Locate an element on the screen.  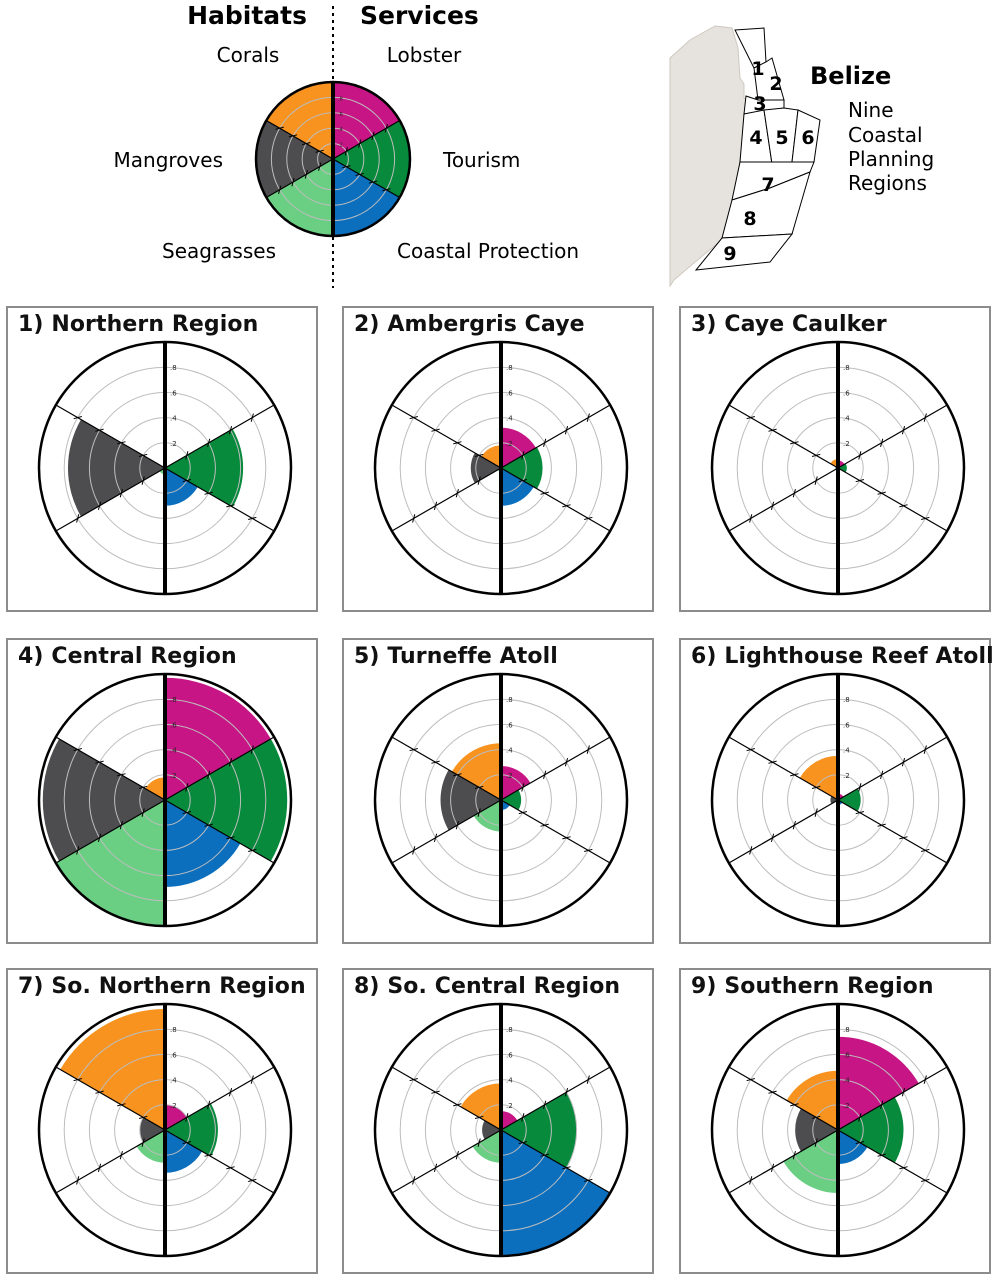
map-region-1: 1 is located at coordinates (757, 69).